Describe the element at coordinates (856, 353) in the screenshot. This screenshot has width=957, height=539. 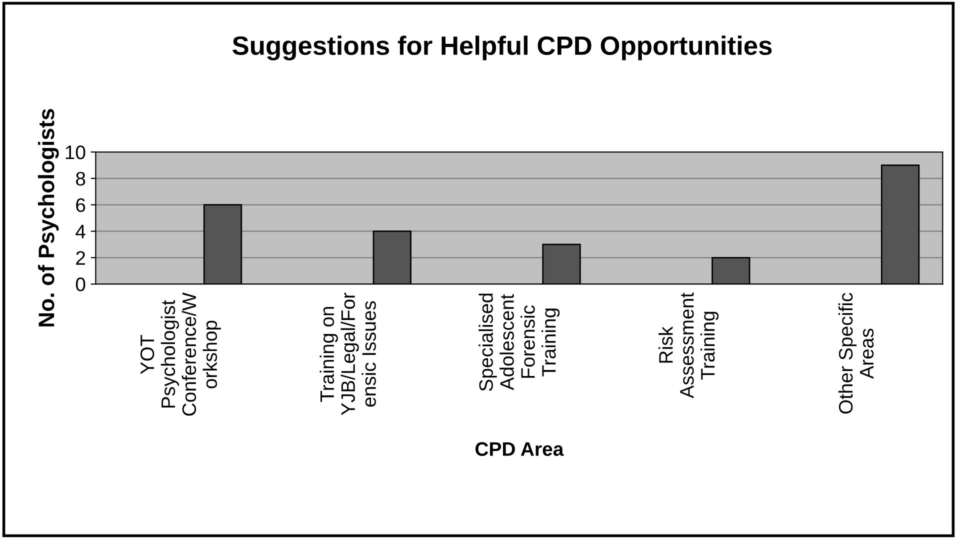
I see `x-tick-label: Other Specific Areas` at that location.